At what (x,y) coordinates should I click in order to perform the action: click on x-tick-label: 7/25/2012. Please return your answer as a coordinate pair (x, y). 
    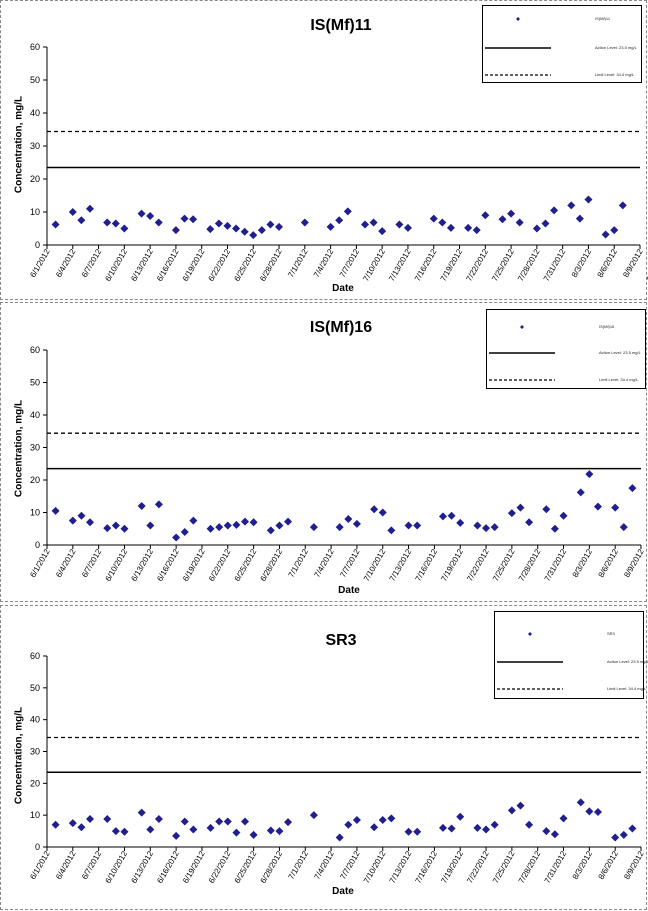
    Looking at the image, I should click on (503, 265).